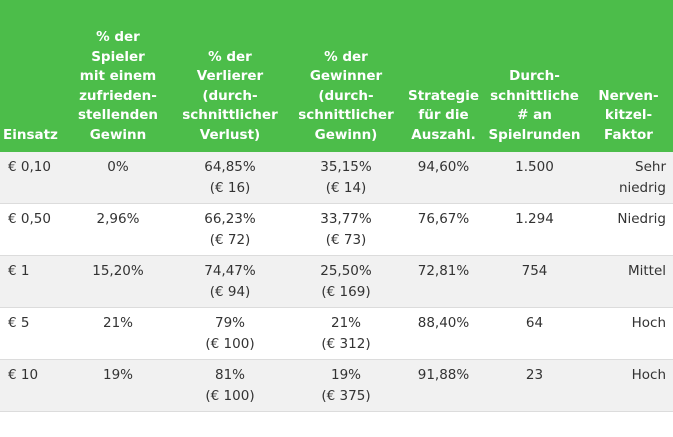 The image size is (673, 437). Describe the element at coordinates (33, 229) in the screenshot. I see `cell-stake: € 0,50` at that location.